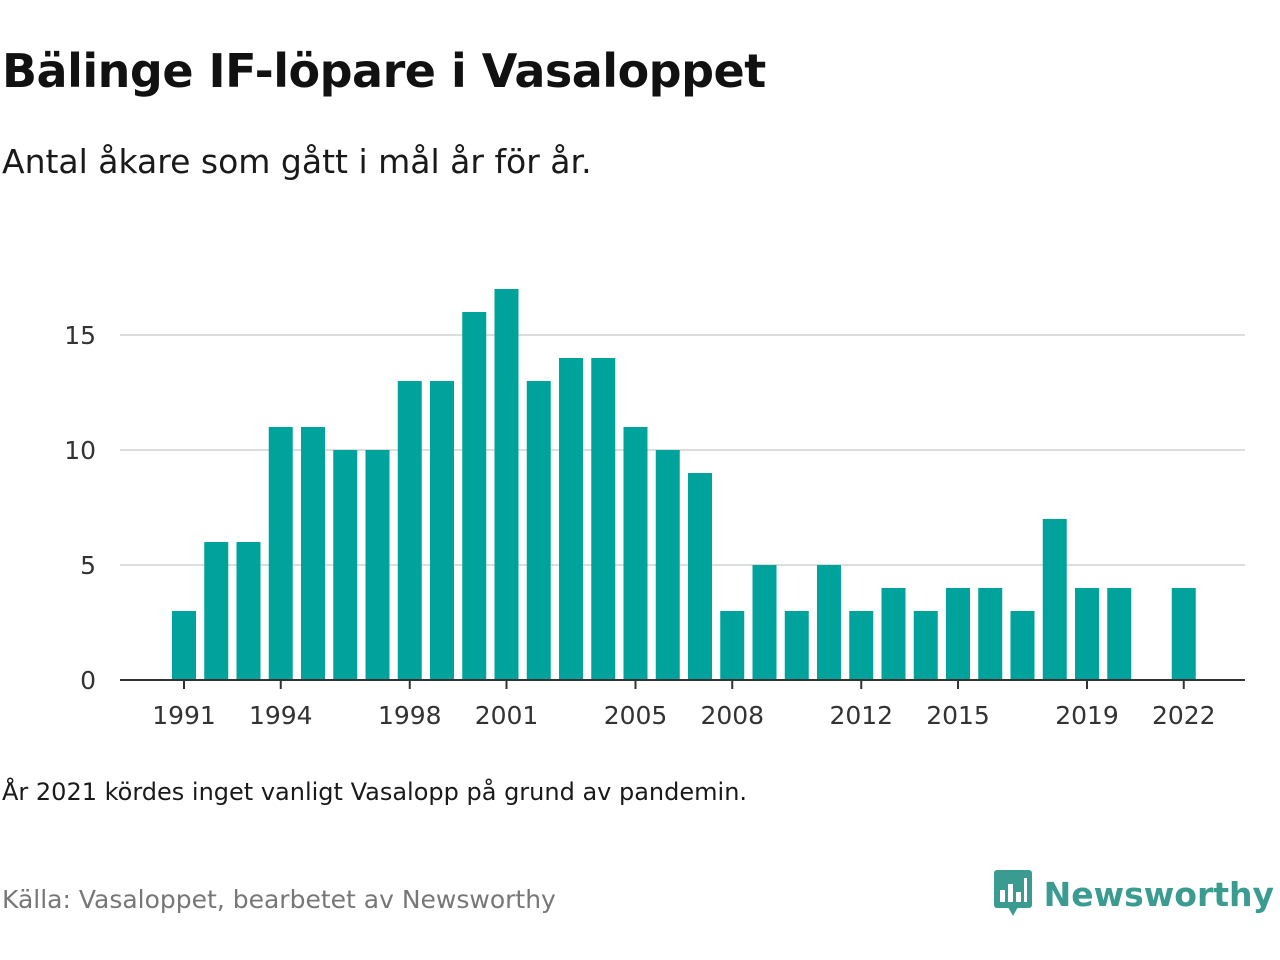  Describe the element at coordinates (88, 680) in the screenshot. I see `y-tick-label: 0` at that location.